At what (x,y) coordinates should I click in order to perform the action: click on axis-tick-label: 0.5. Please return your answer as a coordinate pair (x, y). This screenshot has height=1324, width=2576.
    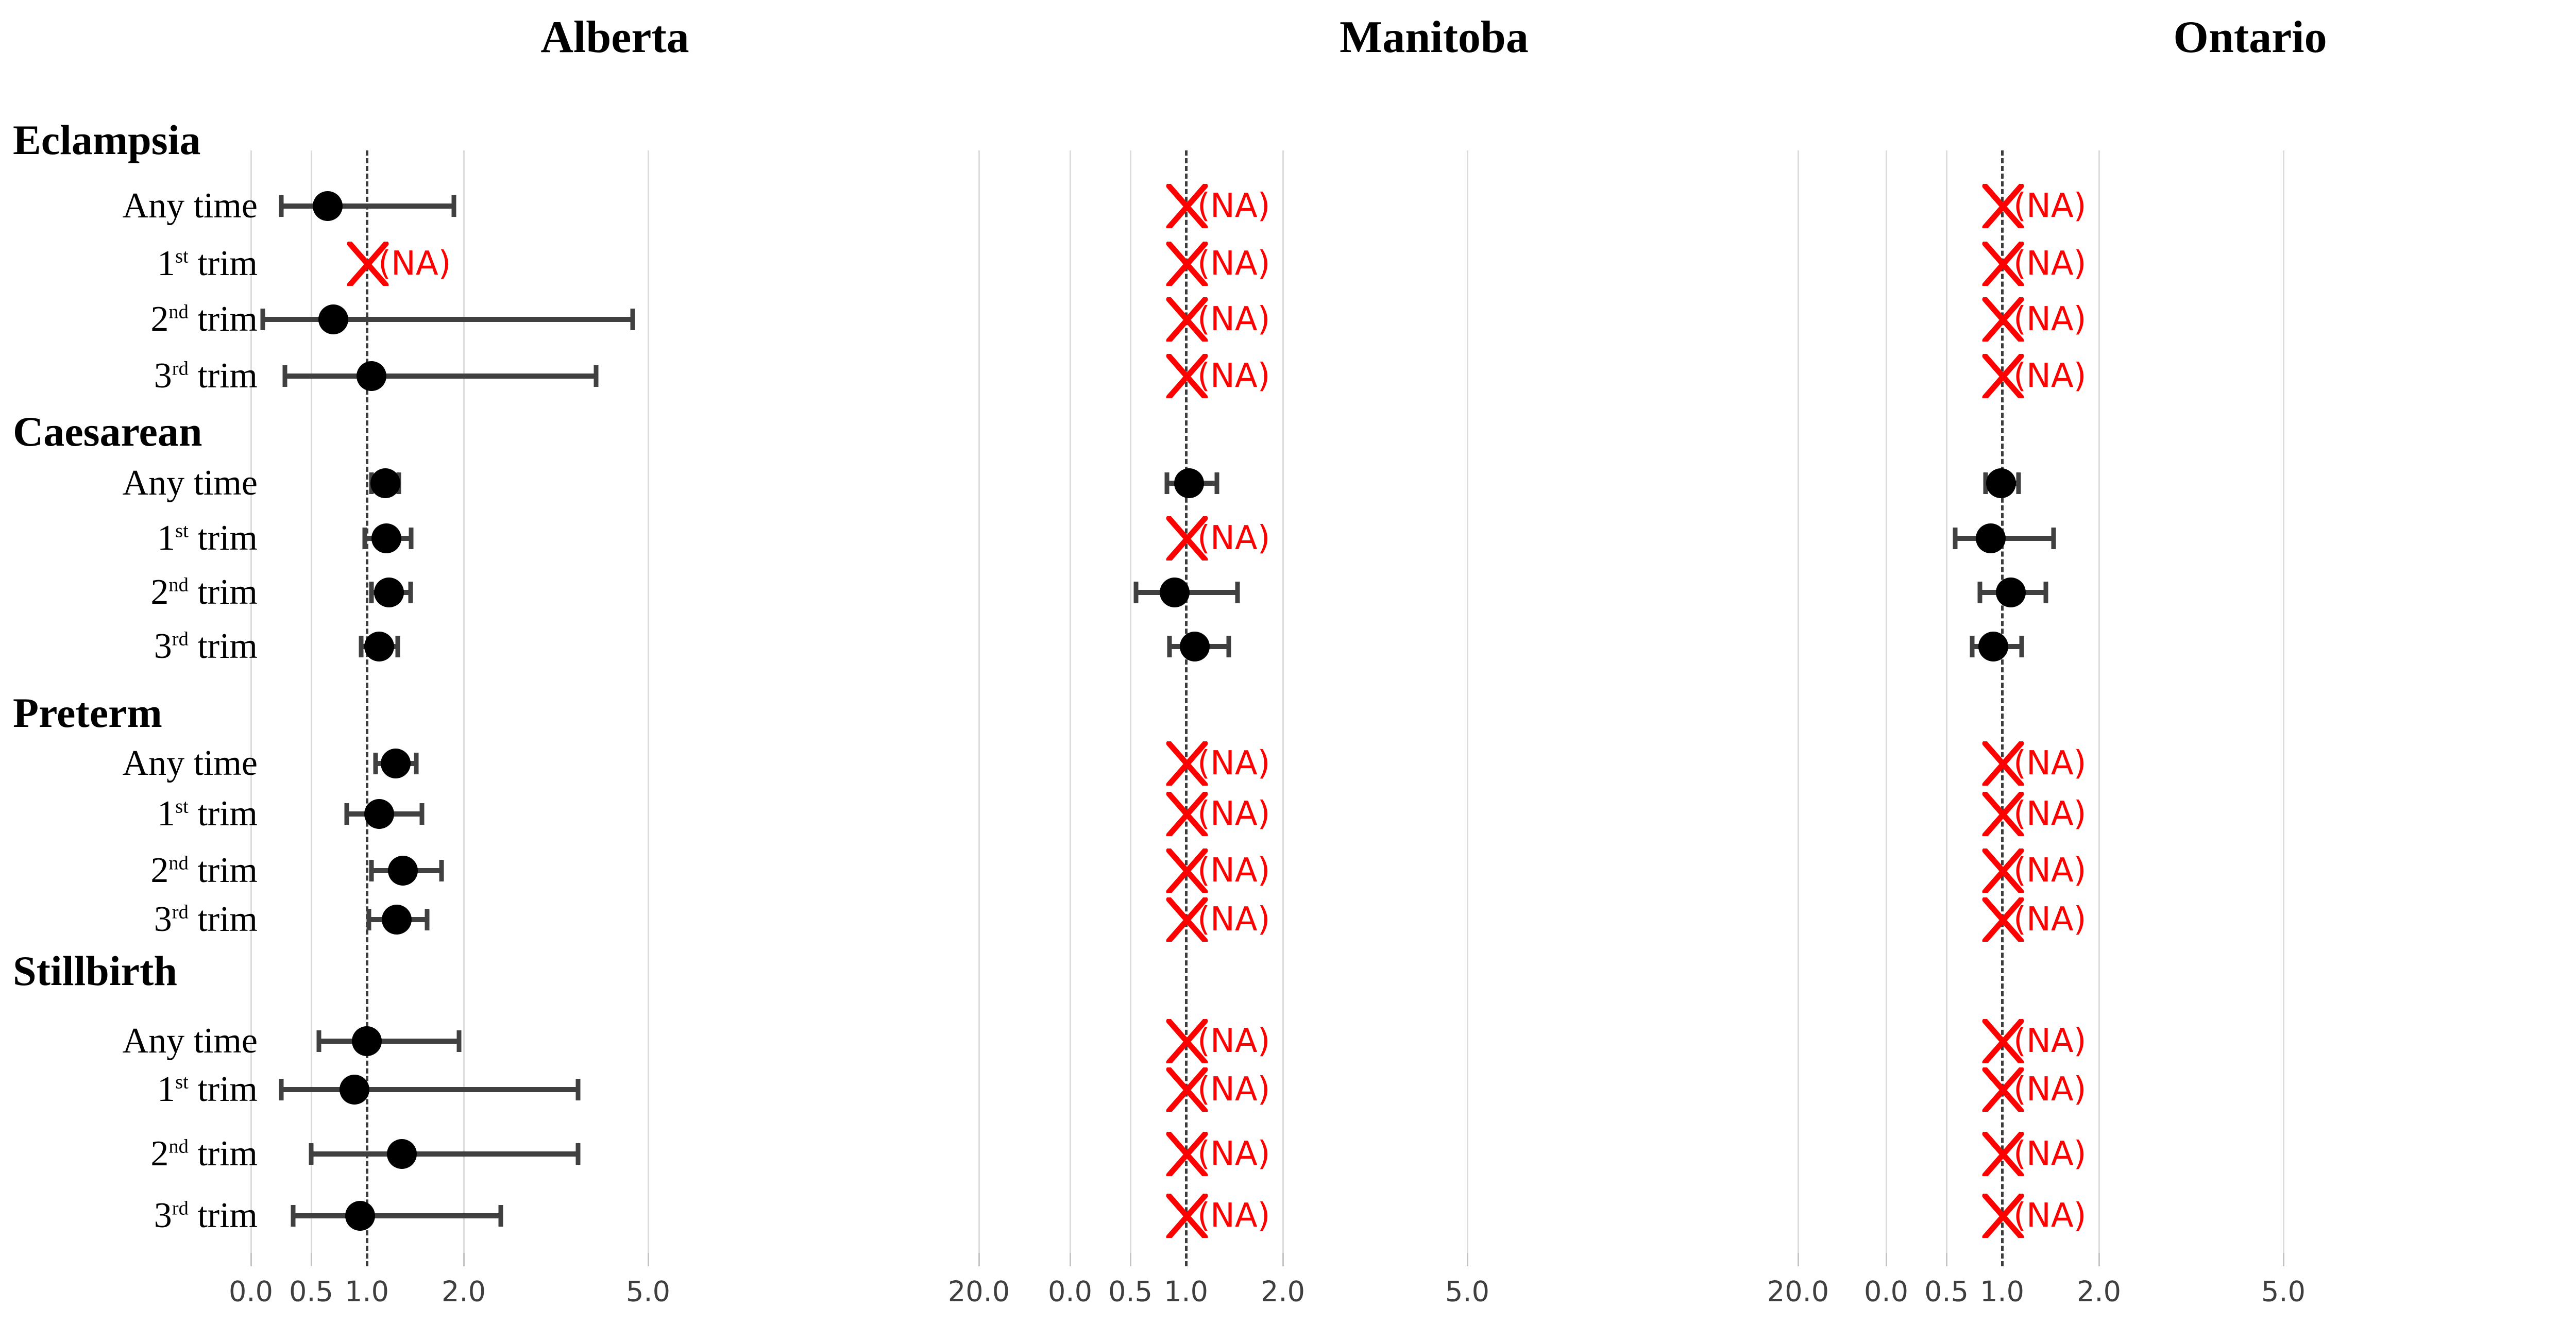
    Looking at the image, I should click on (1130, 1291).